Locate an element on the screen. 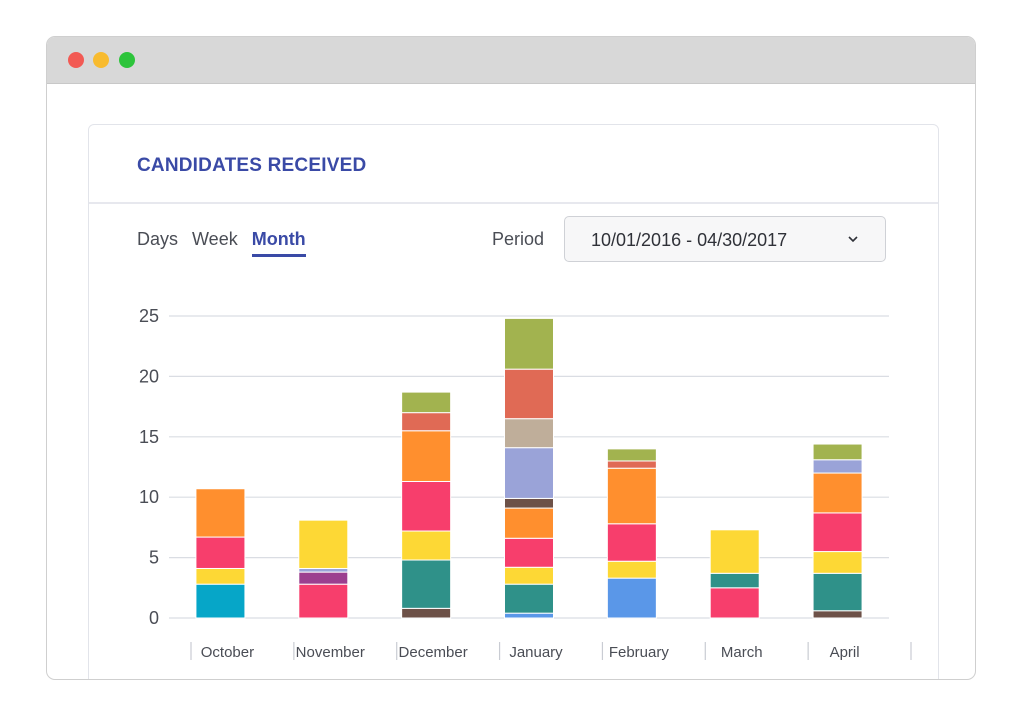 This screenshot has height=717, width=1024. x-tick-label: November is located at coordinates (330, 652).